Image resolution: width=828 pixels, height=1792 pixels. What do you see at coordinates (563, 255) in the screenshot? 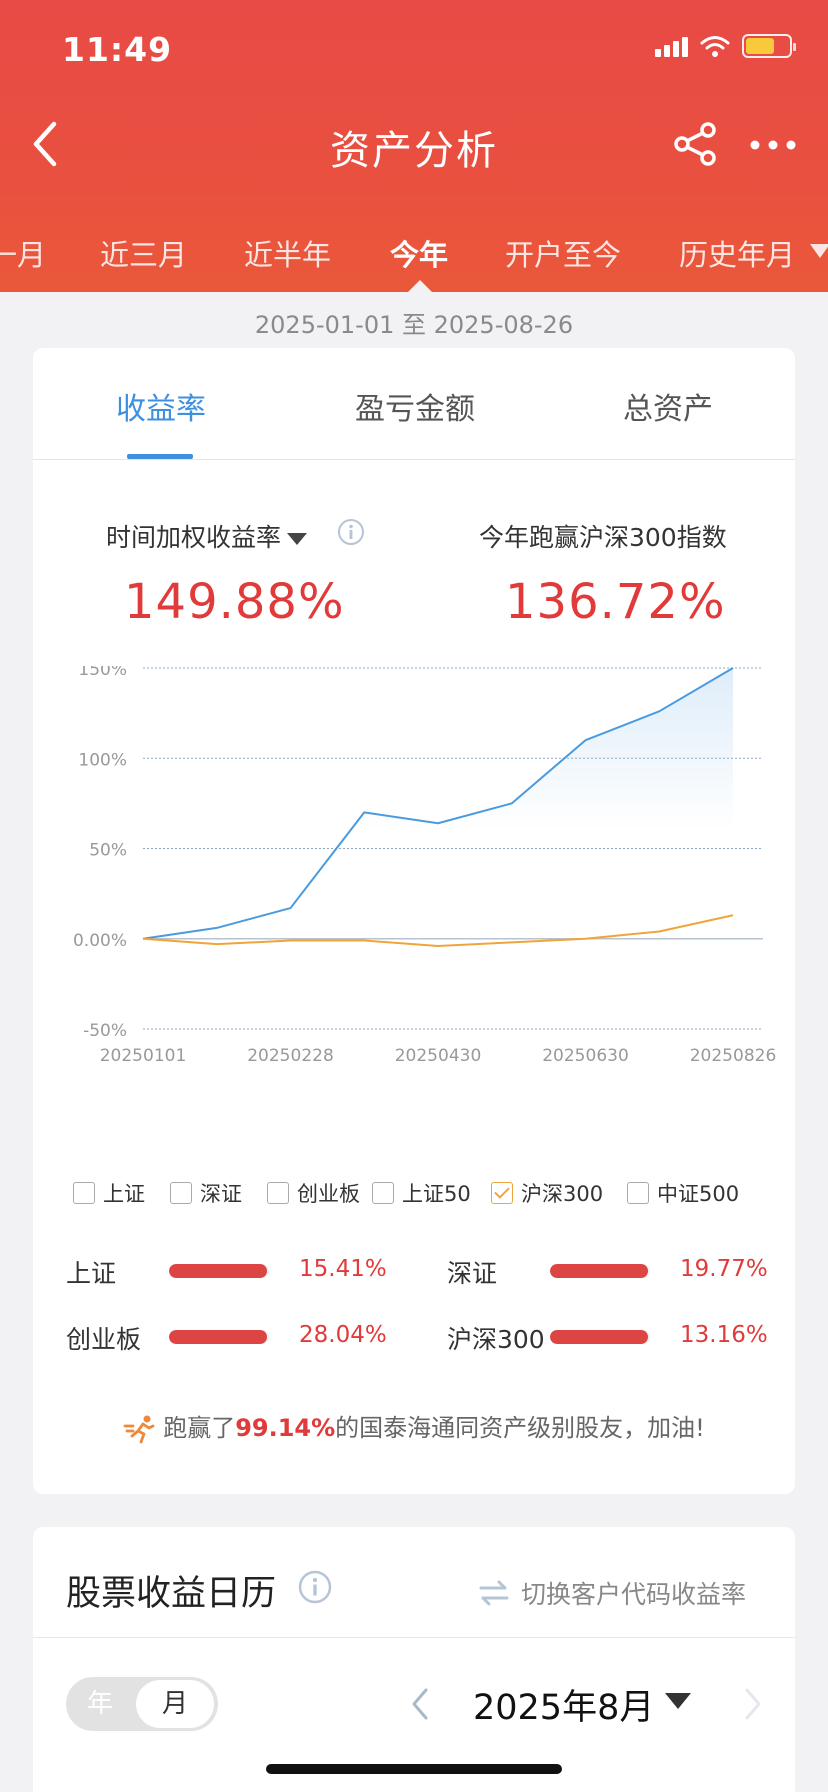
I see `tab-since-open: 开户至今` at bounding box center [563, 255].